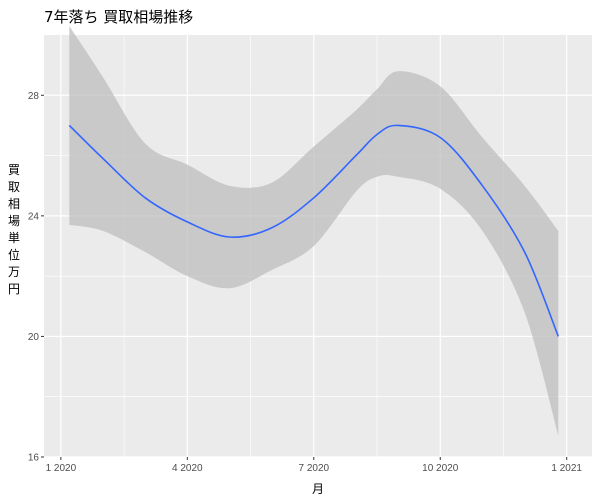 The width and height of the screenshot is (600, 500). Describe the element at coordinates (440, 468) in the screenshot. I see `x-tick-label: 10 2020` at that location.